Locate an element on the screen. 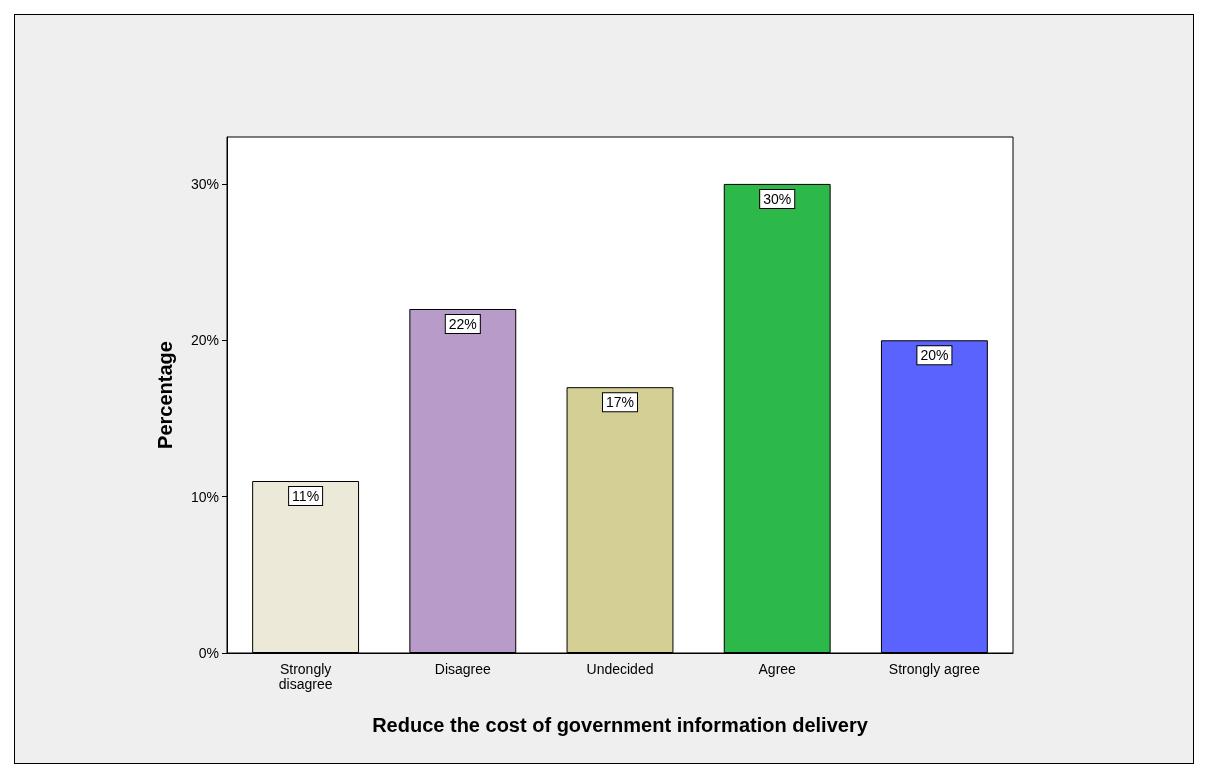 The image size is (1212, 780). x-tick-label: Agree is located at coordinates (777, 668).